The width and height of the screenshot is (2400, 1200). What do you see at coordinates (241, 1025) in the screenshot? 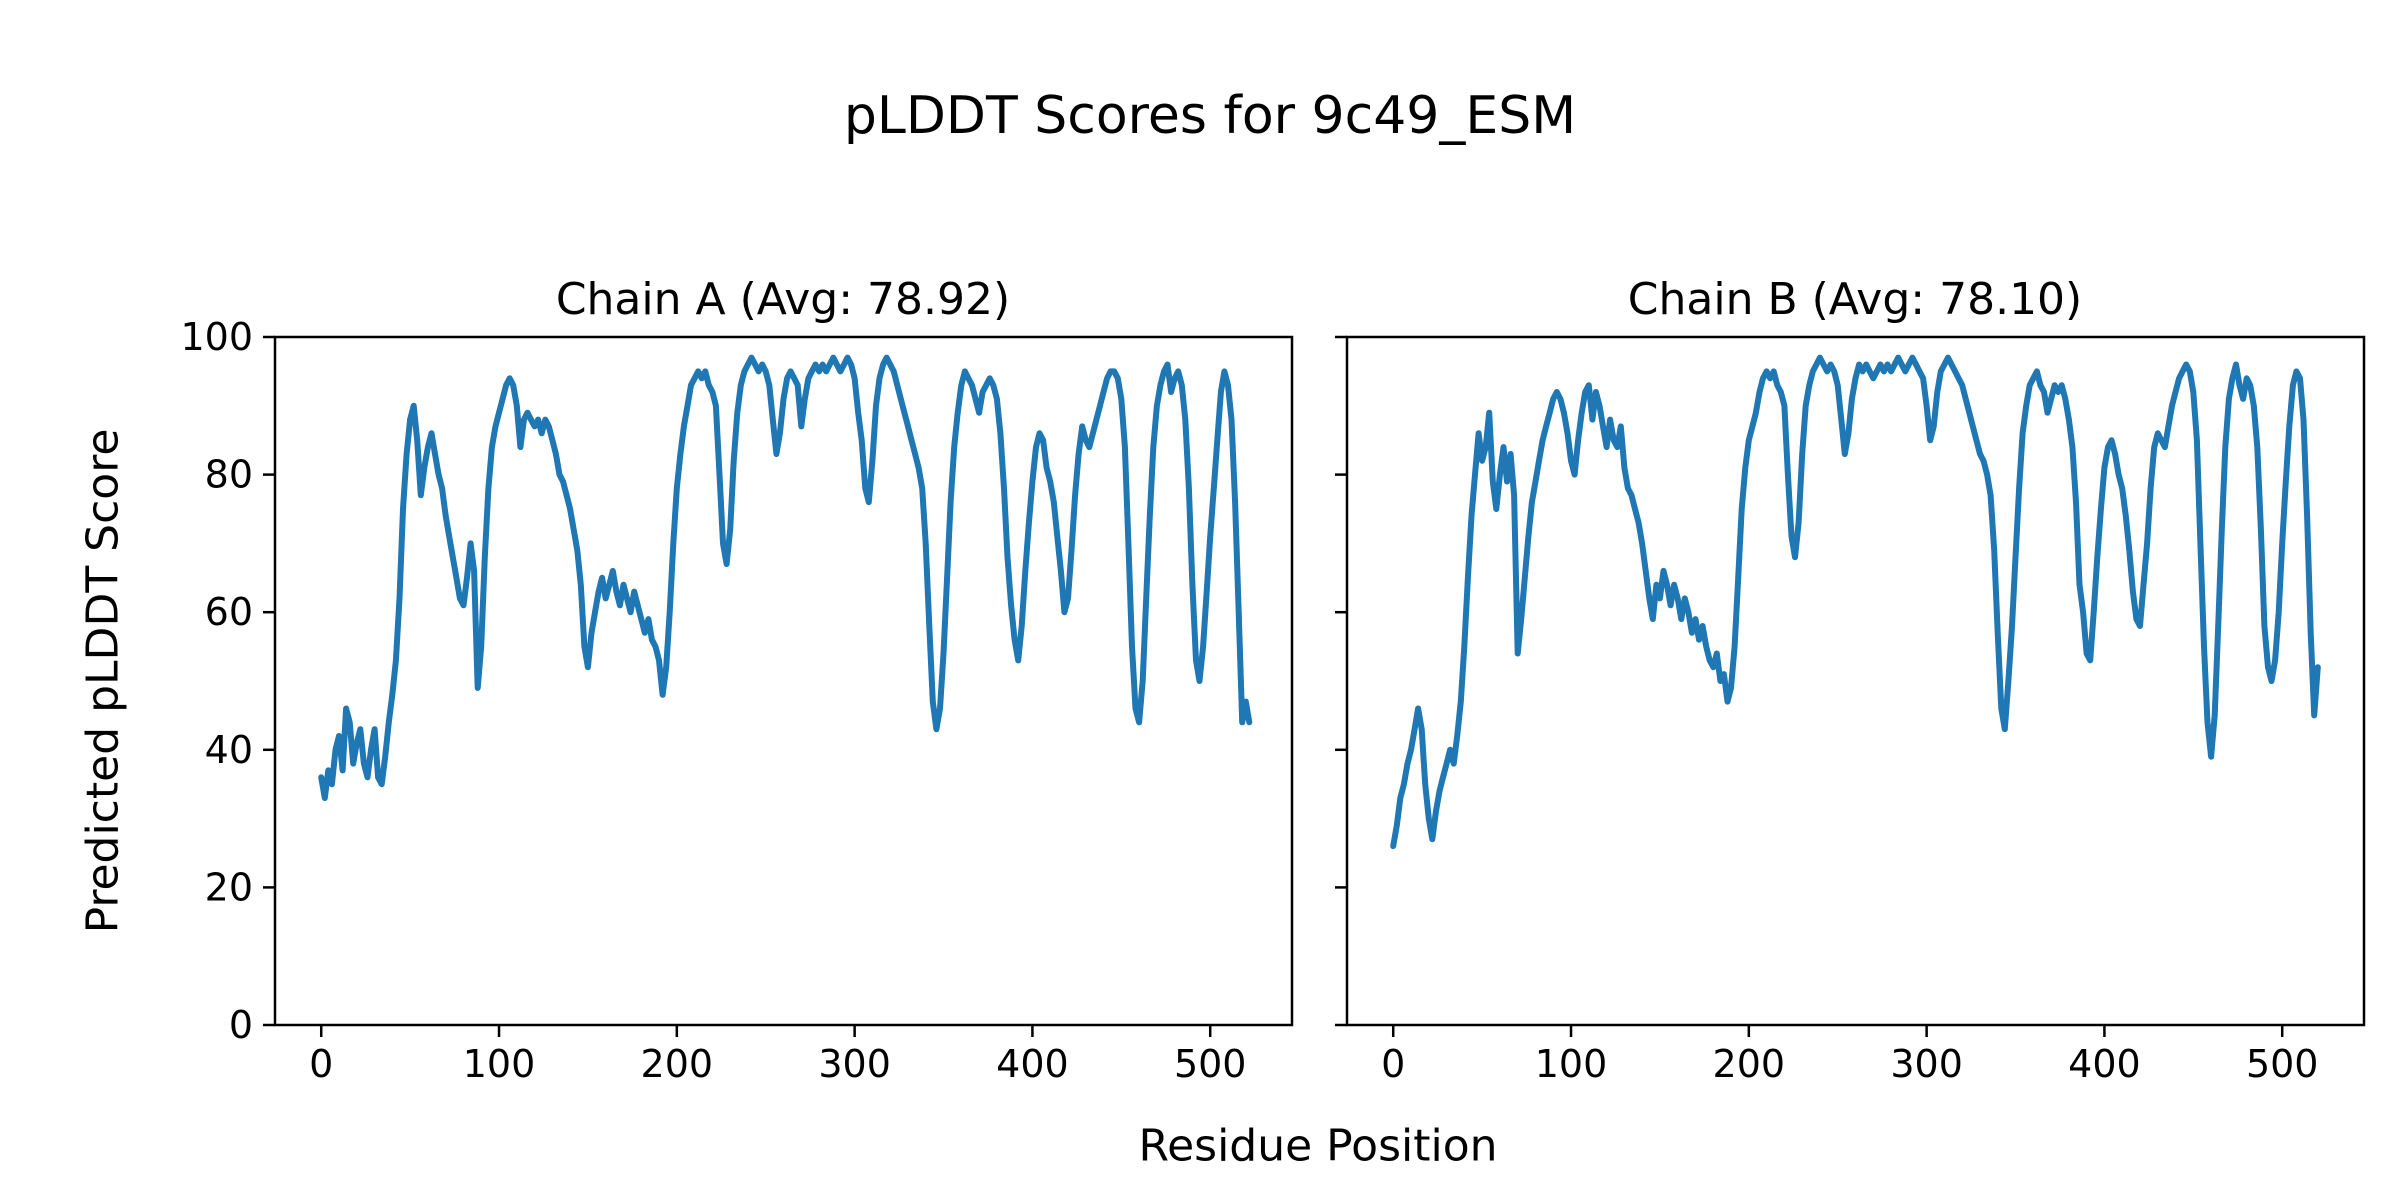
I see `y-tick-label: 0` at bounding box center [241, 1025].